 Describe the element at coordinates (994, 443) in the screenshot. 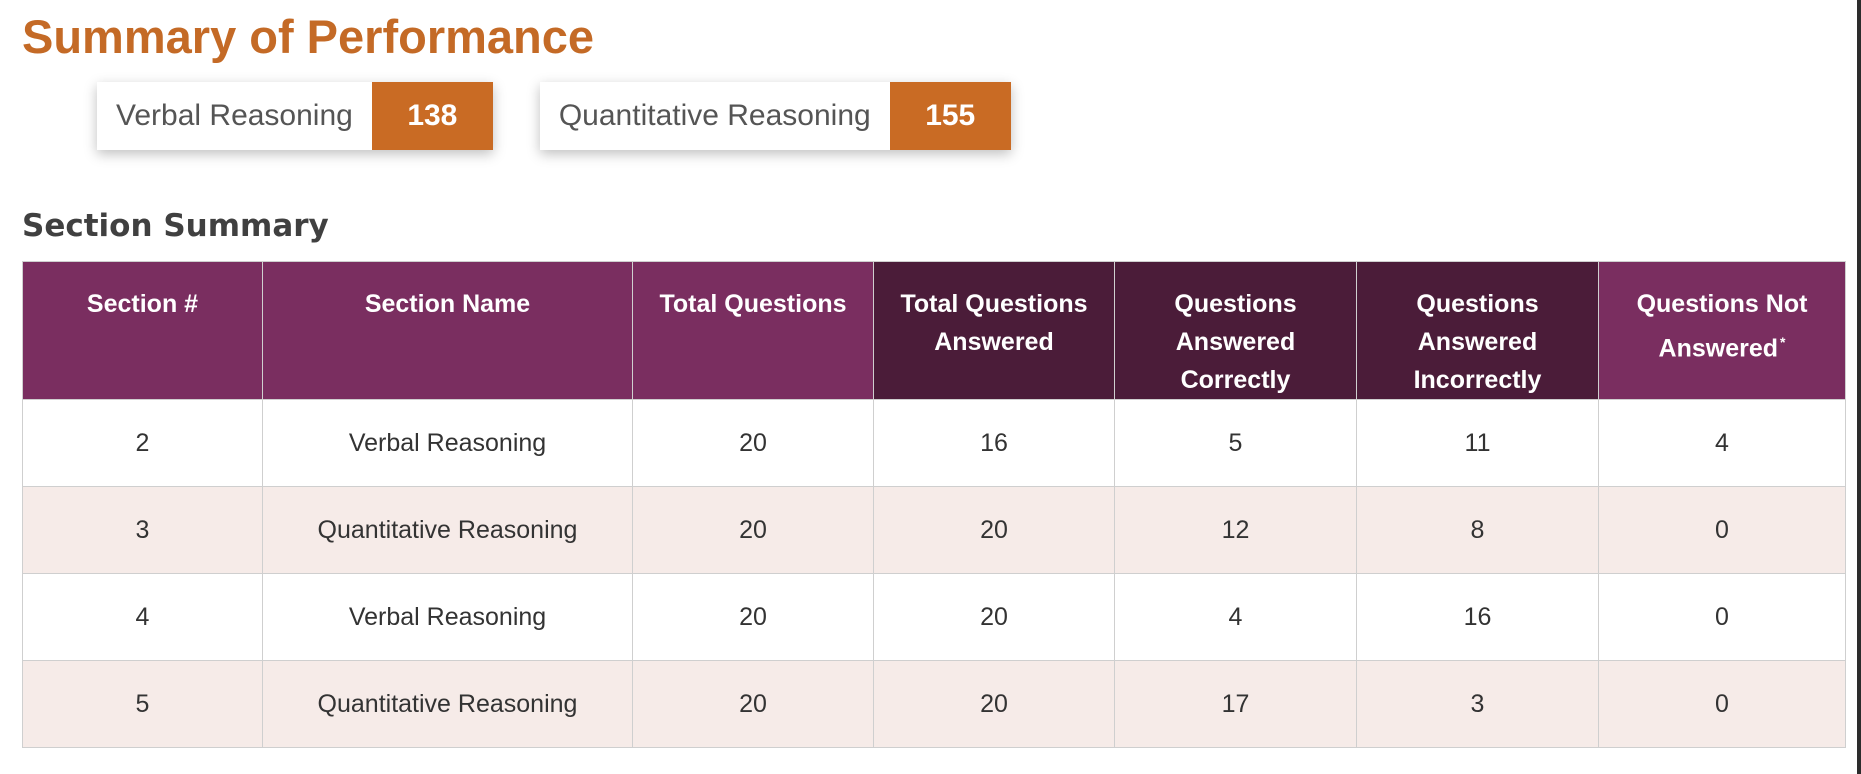

I see `cell-total-answered: 16` at that location.